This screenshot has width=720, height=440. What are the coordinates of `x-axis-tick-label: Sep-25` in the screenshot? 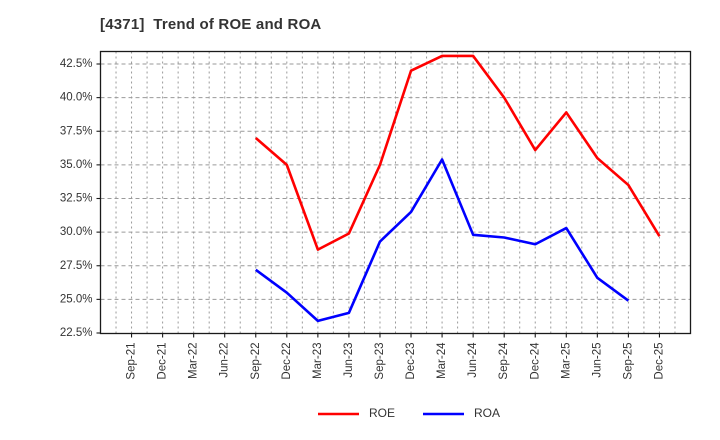 It's located at (628, 361).